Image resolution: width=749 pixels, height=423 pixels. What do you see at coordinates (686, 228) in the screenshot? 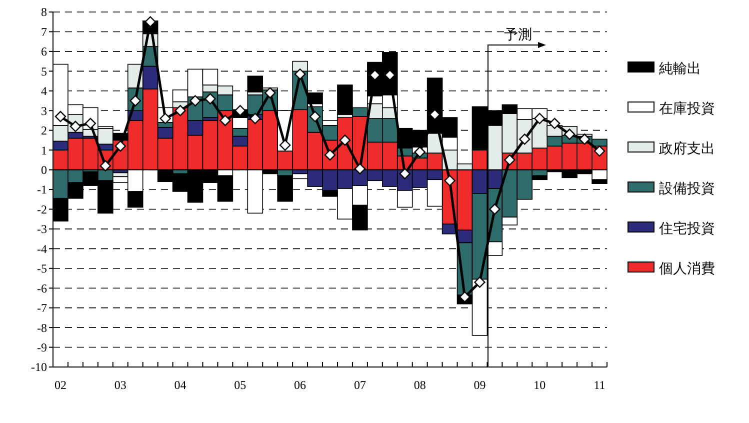
I see `legend-label: 住宅投資` at bounding box center [686, 228].